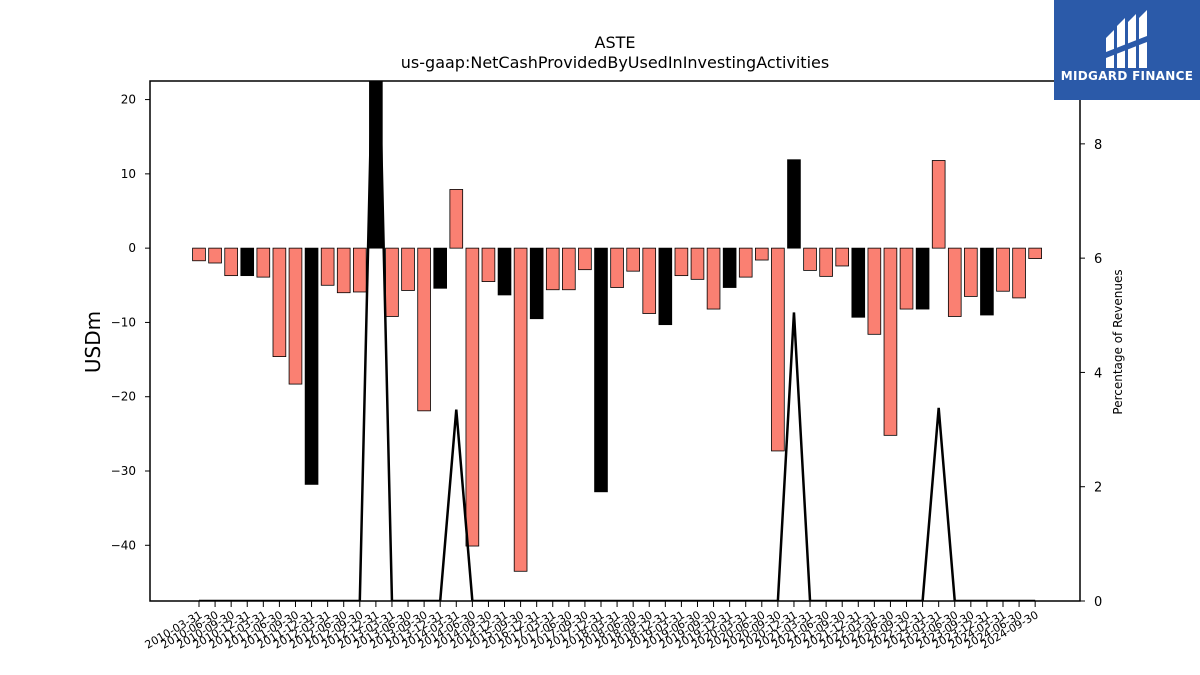 This screenshot has height=675, width=1200. Describe the element at coordinates (1126, 39) in the screenshot. I see `midgard-logo-mark-icon` at that location.